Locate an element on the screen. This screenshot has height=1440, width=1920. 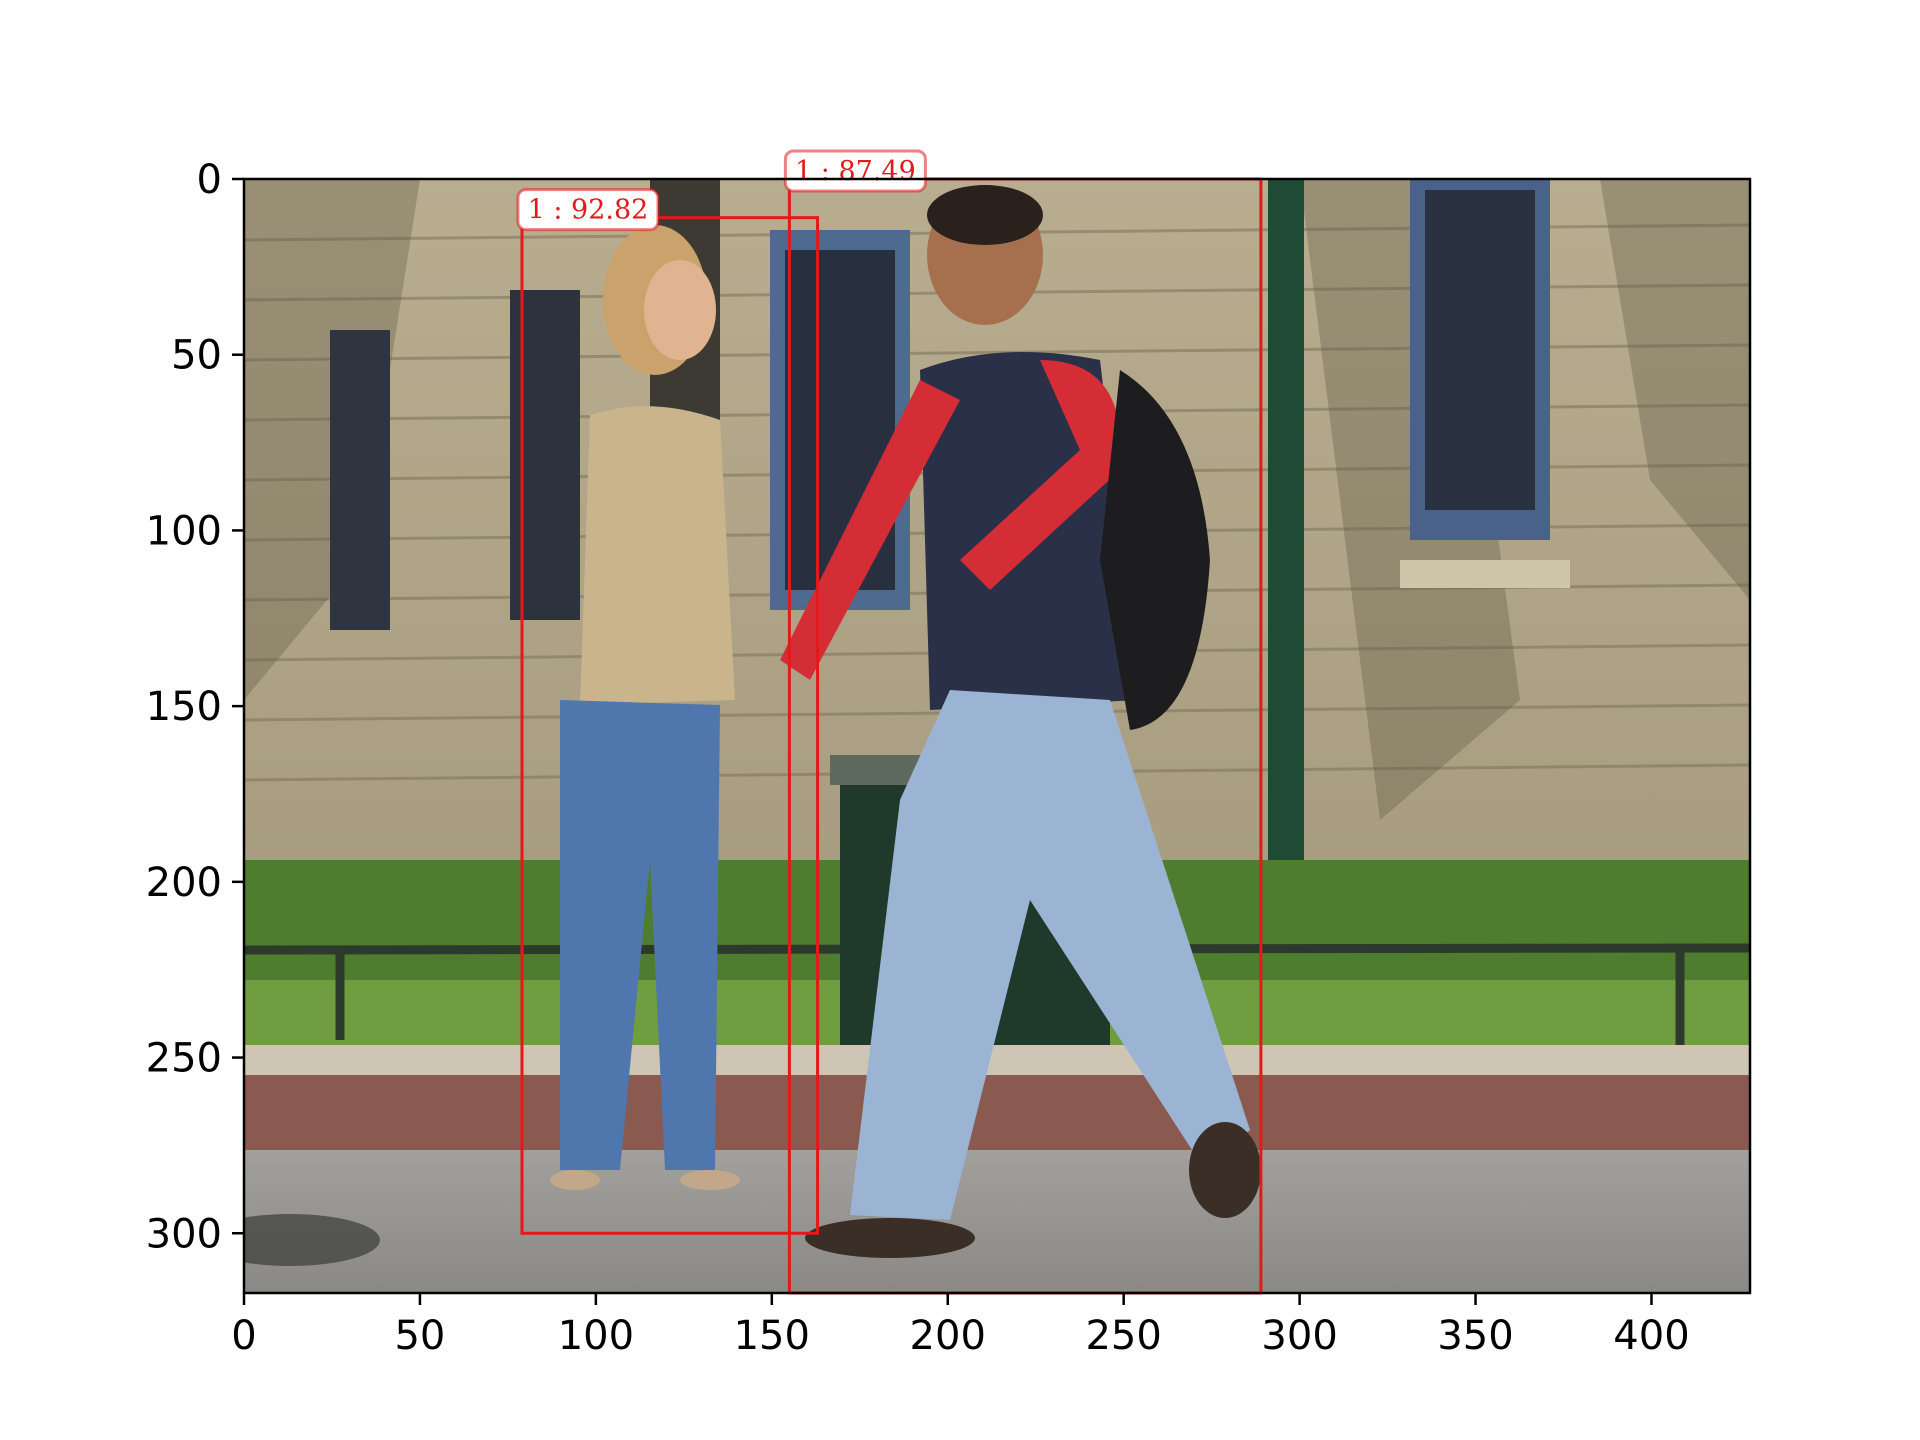
x-tick-label: 150 is located at coordinates (772, 1336).